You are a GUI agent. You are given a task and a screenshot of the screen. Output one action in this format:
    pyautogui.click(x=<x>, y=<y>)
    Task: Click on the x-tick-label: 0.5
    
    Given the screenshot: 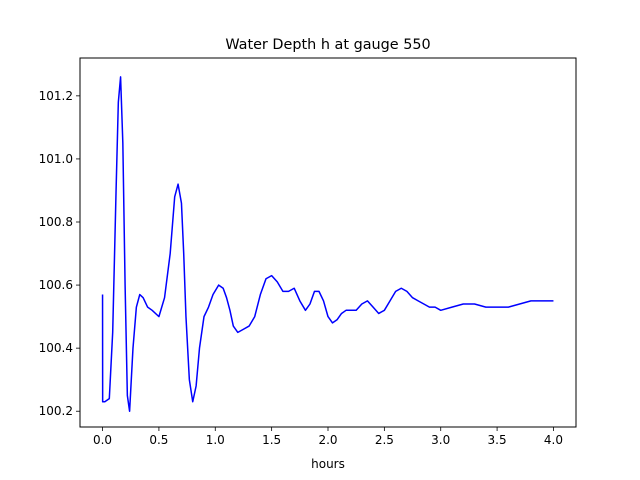 What is the action you would take?
    pyautogui.click(x=158, y=440)
    